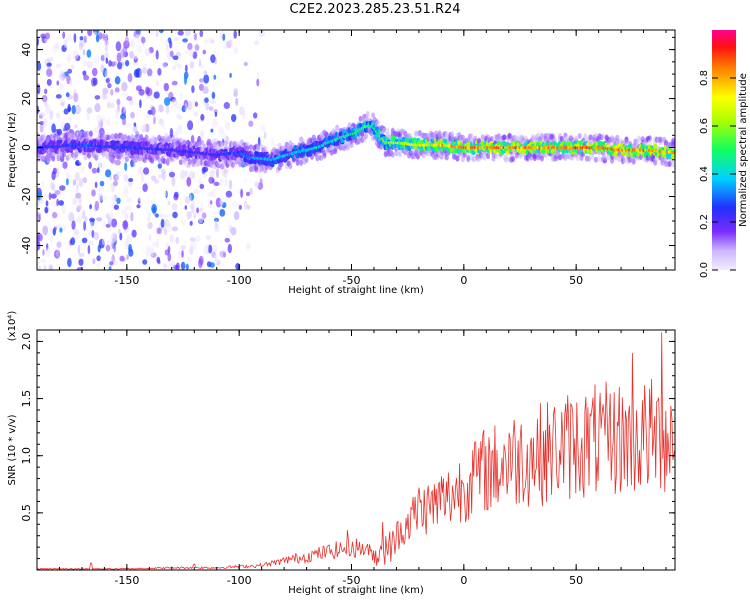  What do you see at coordinates (704, 174) in the screenshot?
I see `colorbar-tick-label: 0.4` at bounding box center [704, 174].